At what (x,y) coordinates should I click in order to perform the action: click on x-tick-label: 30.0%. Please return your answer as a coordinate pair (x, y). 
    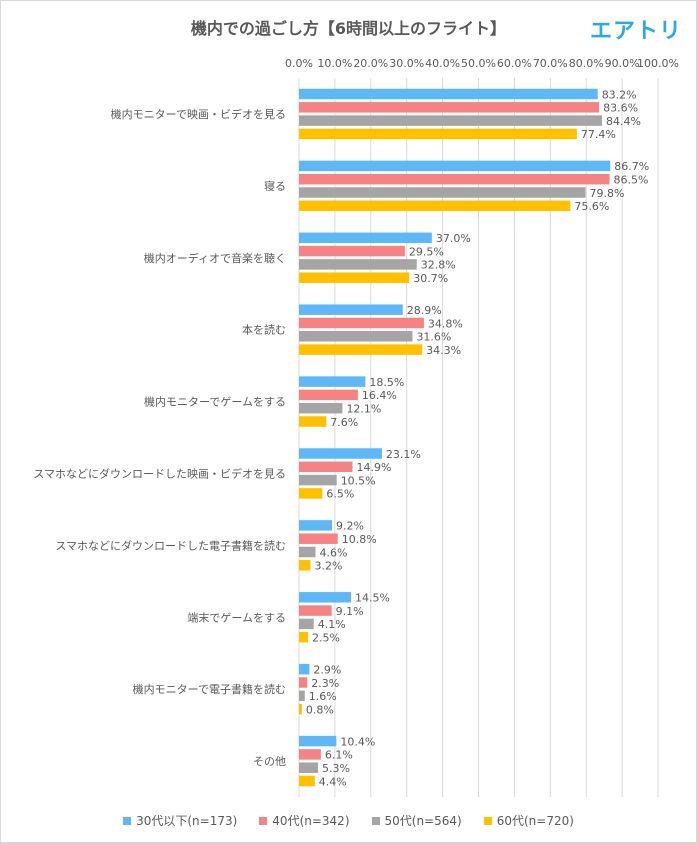
    Looking at the image, I should click on (406, 63).